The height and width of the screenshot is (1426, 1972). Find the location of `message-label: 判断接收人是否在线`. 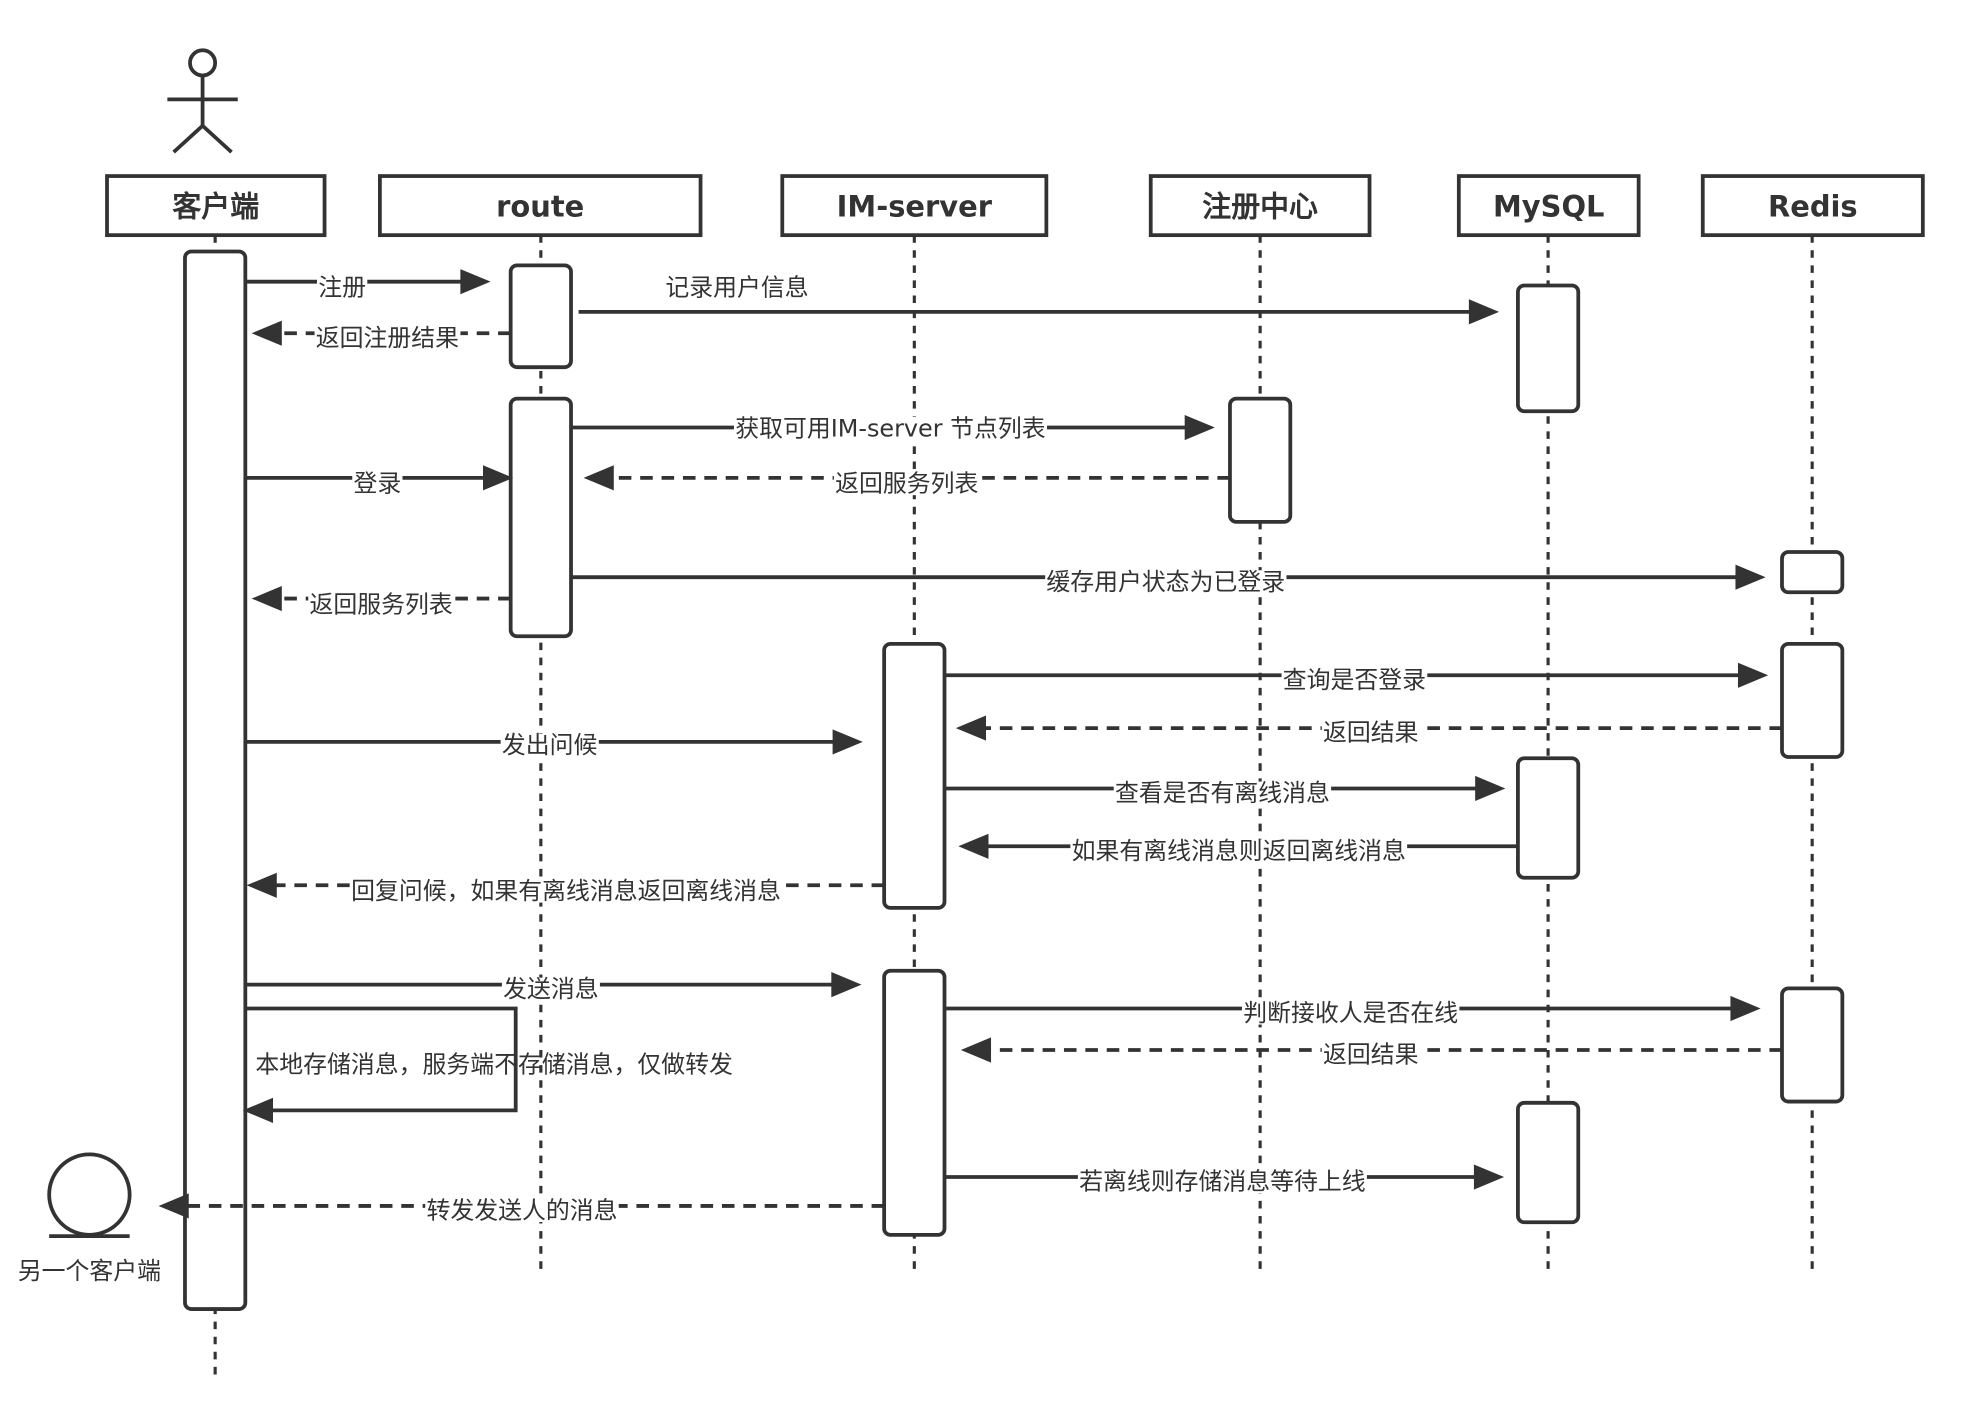

message-label: 判断接收人是否在线 is located at coordinates (1350, 1013).